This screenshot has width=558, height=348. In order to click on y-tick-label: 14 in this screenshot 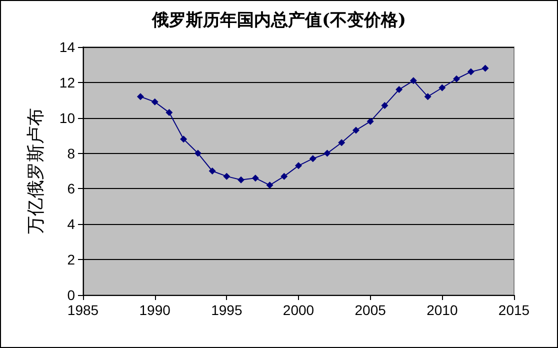, I will do `click(67, 47)`.